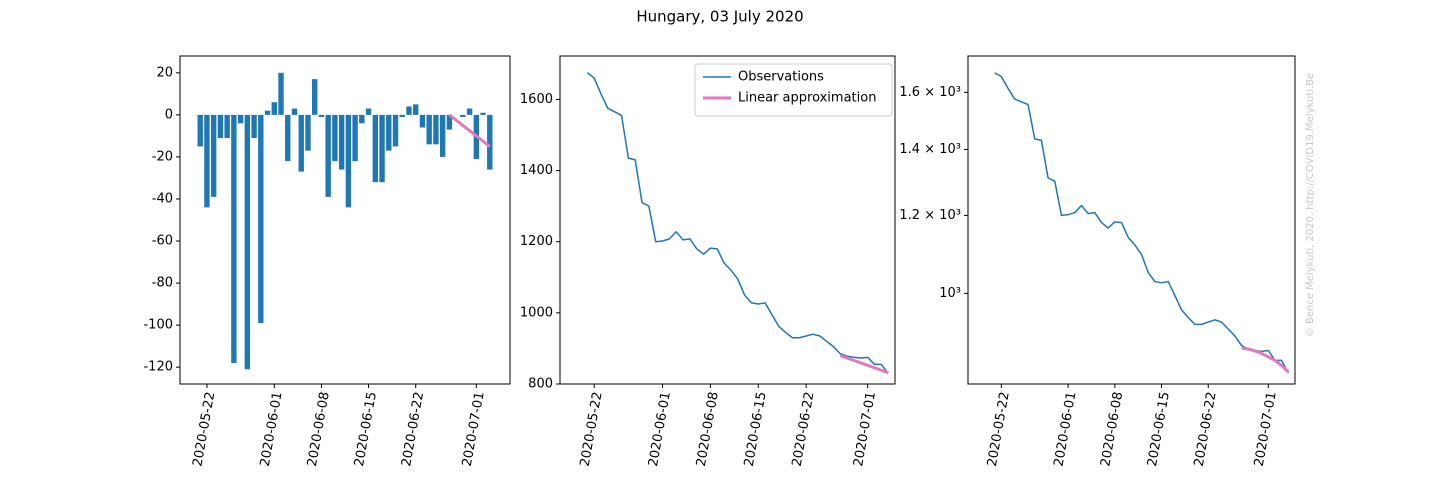 This screenshot has width=1440, height=480. What do you see at coordinates (807, 98) in the screenshot?
I see `legend-label: Linear approximation` at bounding box center [807, 98].